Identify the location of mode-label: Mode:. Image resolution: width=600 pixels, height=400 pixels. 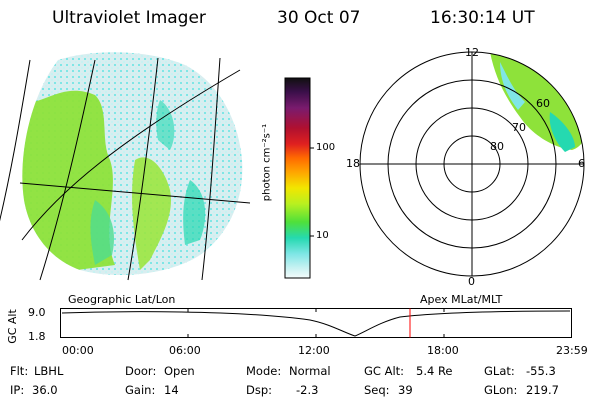
(264, 371).